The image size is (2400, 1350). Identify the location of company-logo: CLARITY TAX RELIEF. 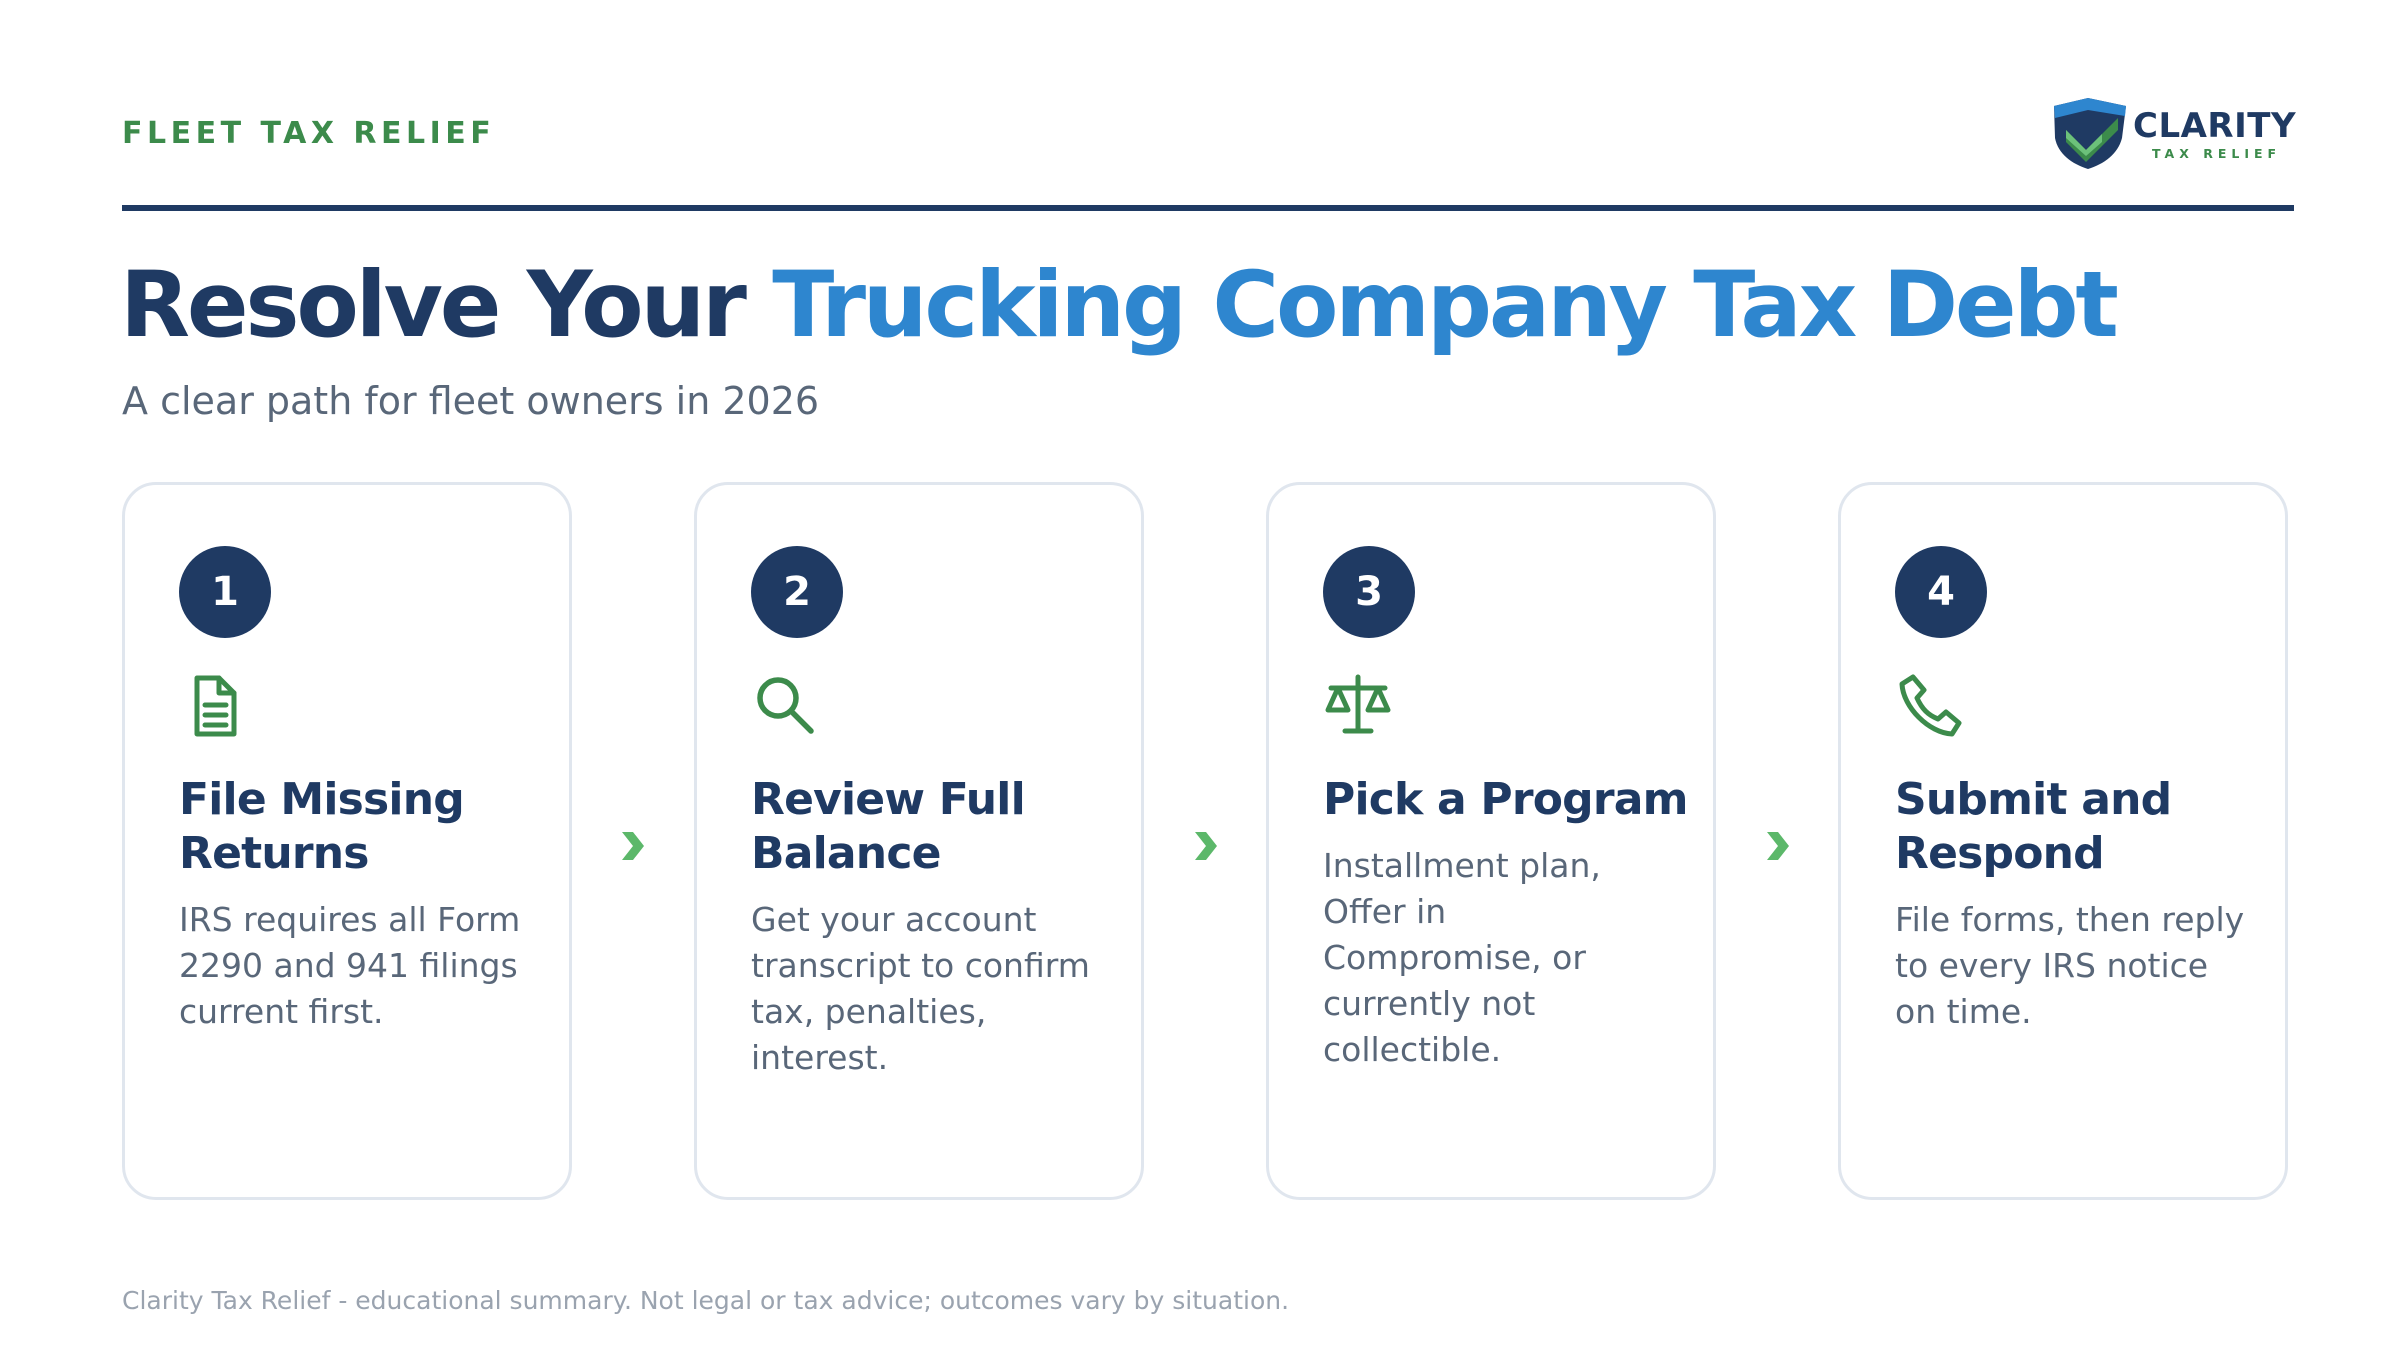
(2174, 133).